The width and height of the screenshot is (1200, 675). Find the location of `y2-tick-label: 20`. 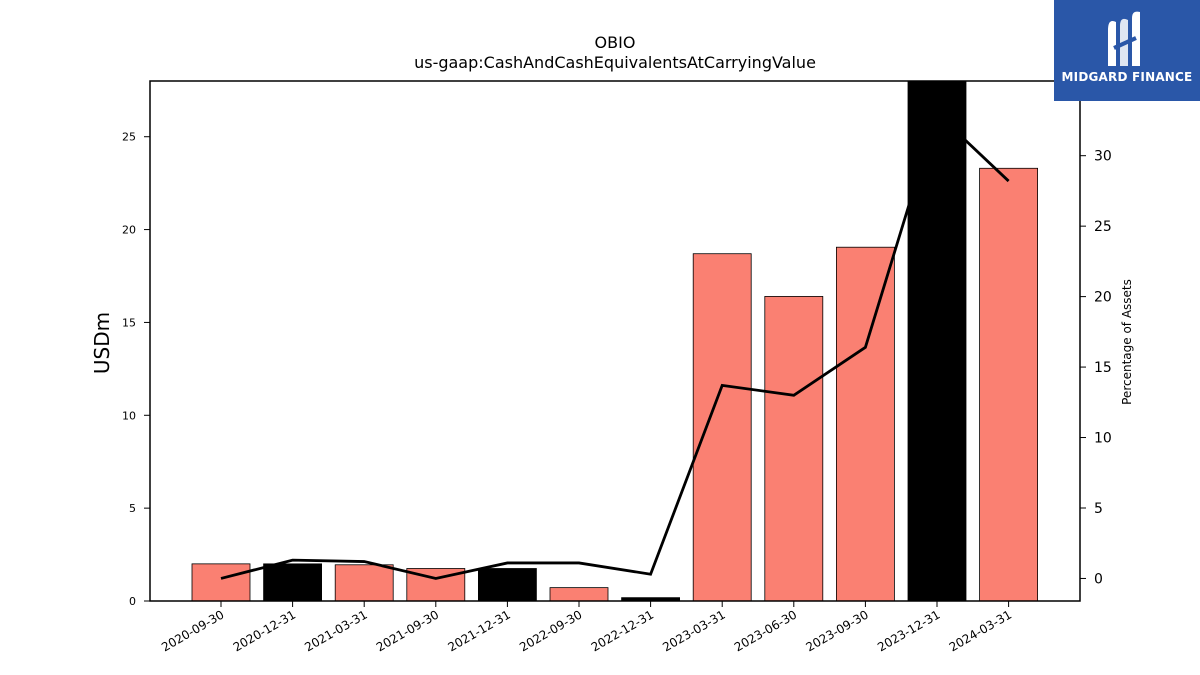

y2-tick-label: 20 is located at coordinates (1103, 298).